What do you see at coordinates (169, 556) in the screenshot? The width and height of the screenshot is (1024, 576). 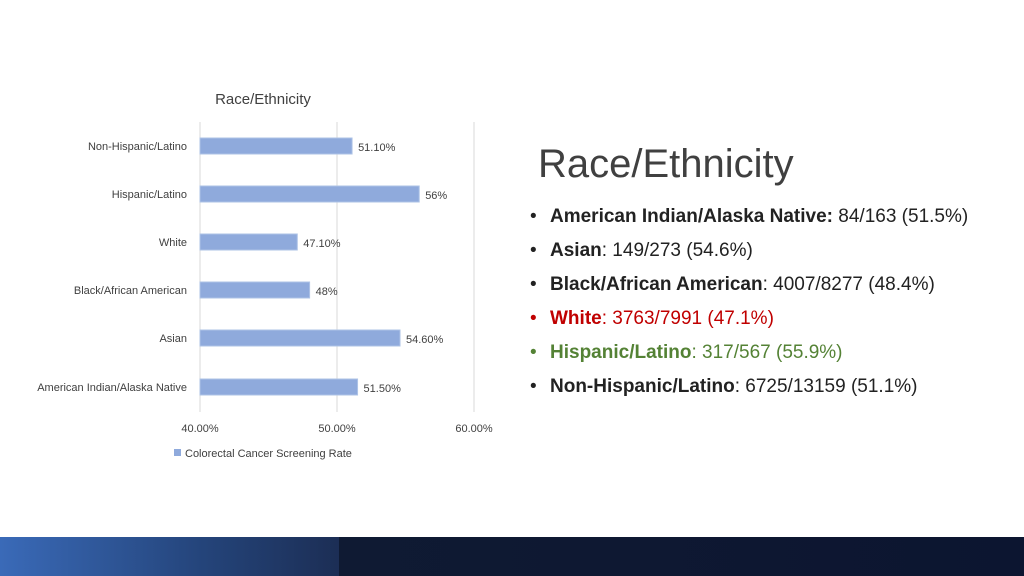 I see `footer-bar-accent` at bounding box center [169, 556].